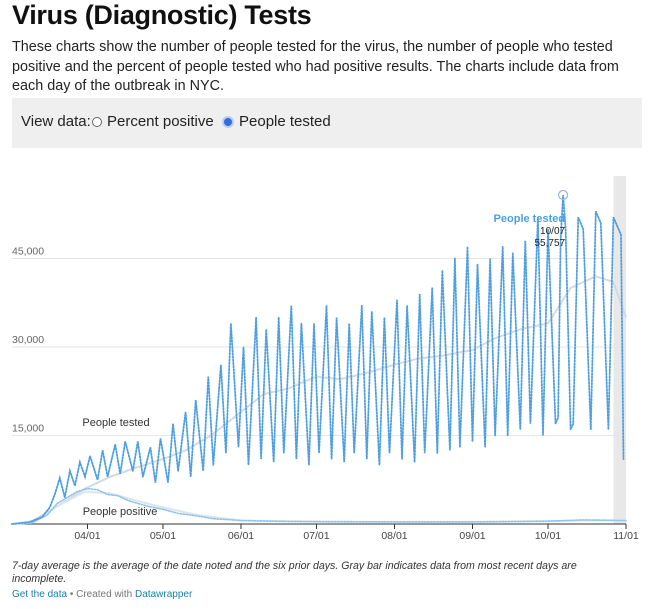 The image size is (650, 609). Describe the element at coordinates (97, 121) in the screenshot. I see `radio-unchecked-icon` at that location.